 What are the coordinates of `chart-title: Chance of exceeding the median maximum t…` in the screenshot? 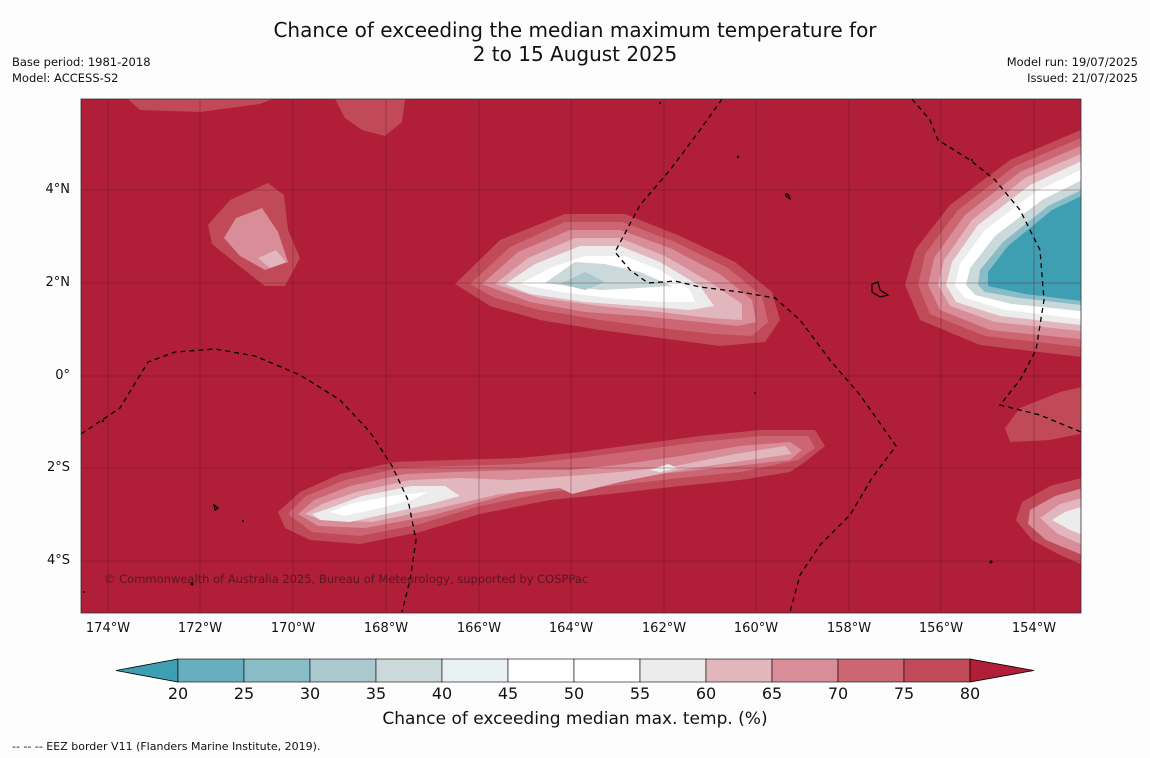 It's located at (575, 42).